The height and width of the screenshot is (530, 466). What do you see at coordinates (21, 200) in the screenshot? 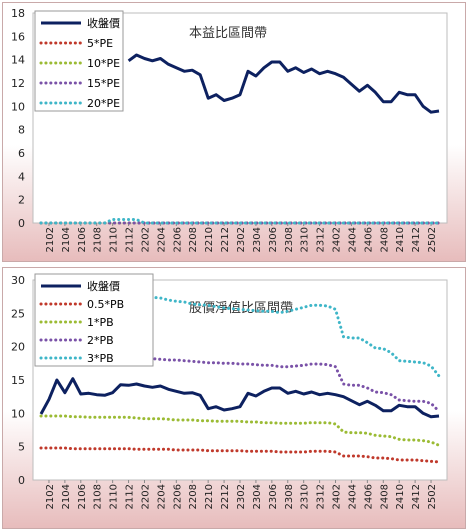
I see `pe-y-tick-label: 2` at bounding box center [21, 200].